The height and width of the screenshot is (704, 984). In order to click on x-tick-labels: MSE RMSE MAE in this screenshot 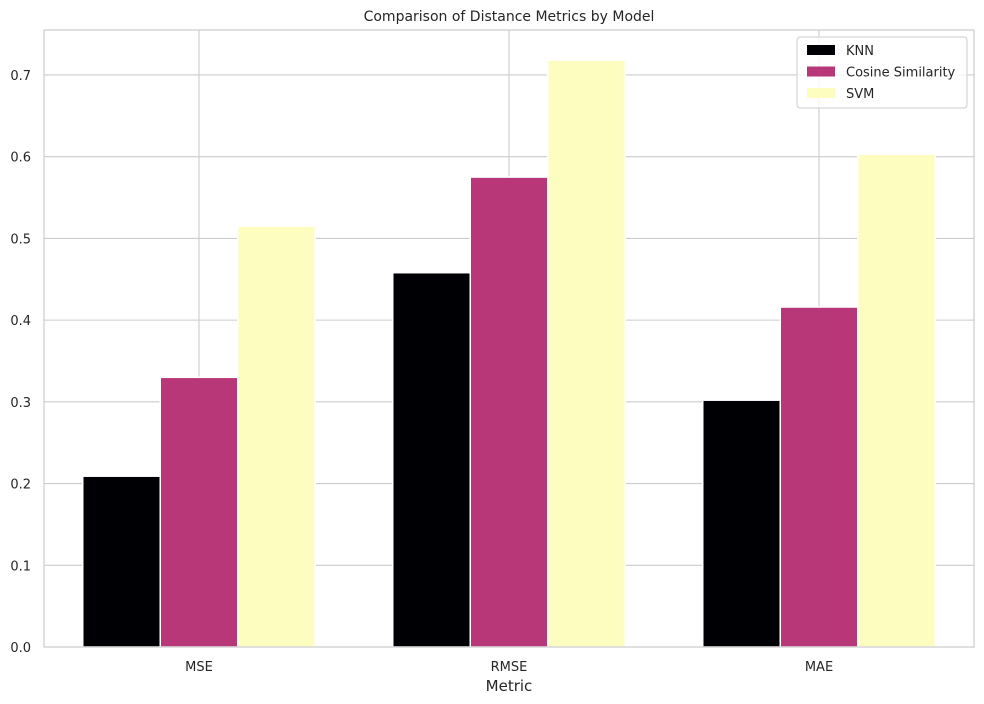, I will do `click(509, 667)`.